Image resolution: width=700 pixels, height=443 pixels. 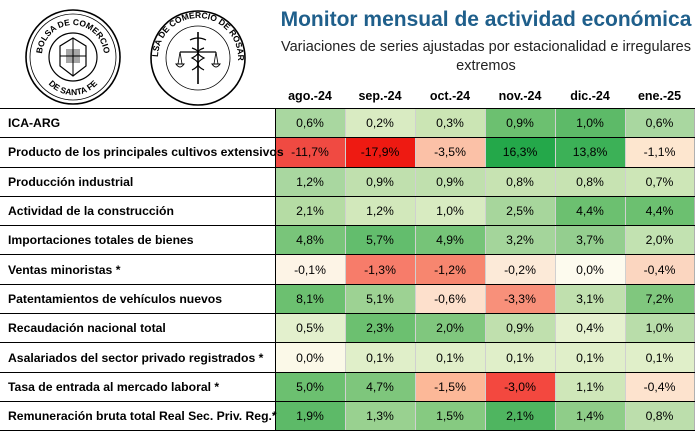 What do you see at coordinates (379, 123) in the screenshot?
I see `value-cell: 0,2%` at bounding box center [379, 123].